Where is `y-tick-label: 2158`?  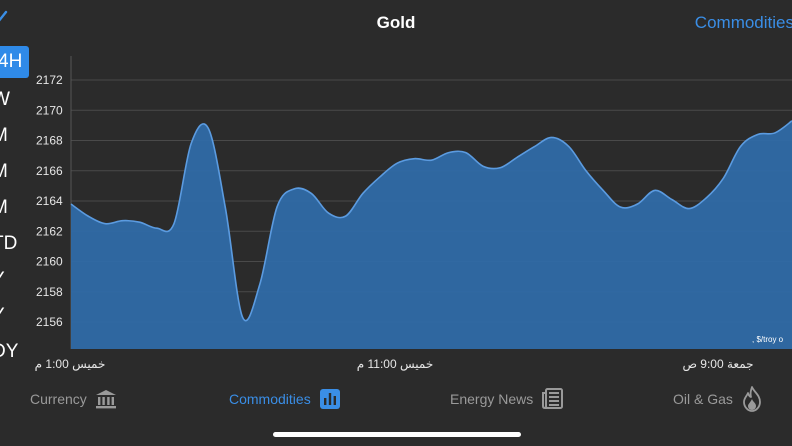
y-tick-label: 2158 is located at coordinates (49, 292).